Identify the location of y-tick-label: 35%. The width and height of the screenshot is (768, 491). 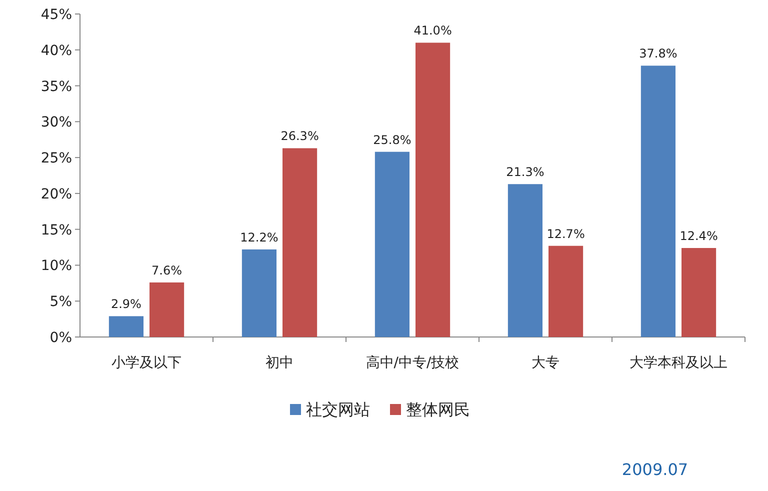
(56, 86).